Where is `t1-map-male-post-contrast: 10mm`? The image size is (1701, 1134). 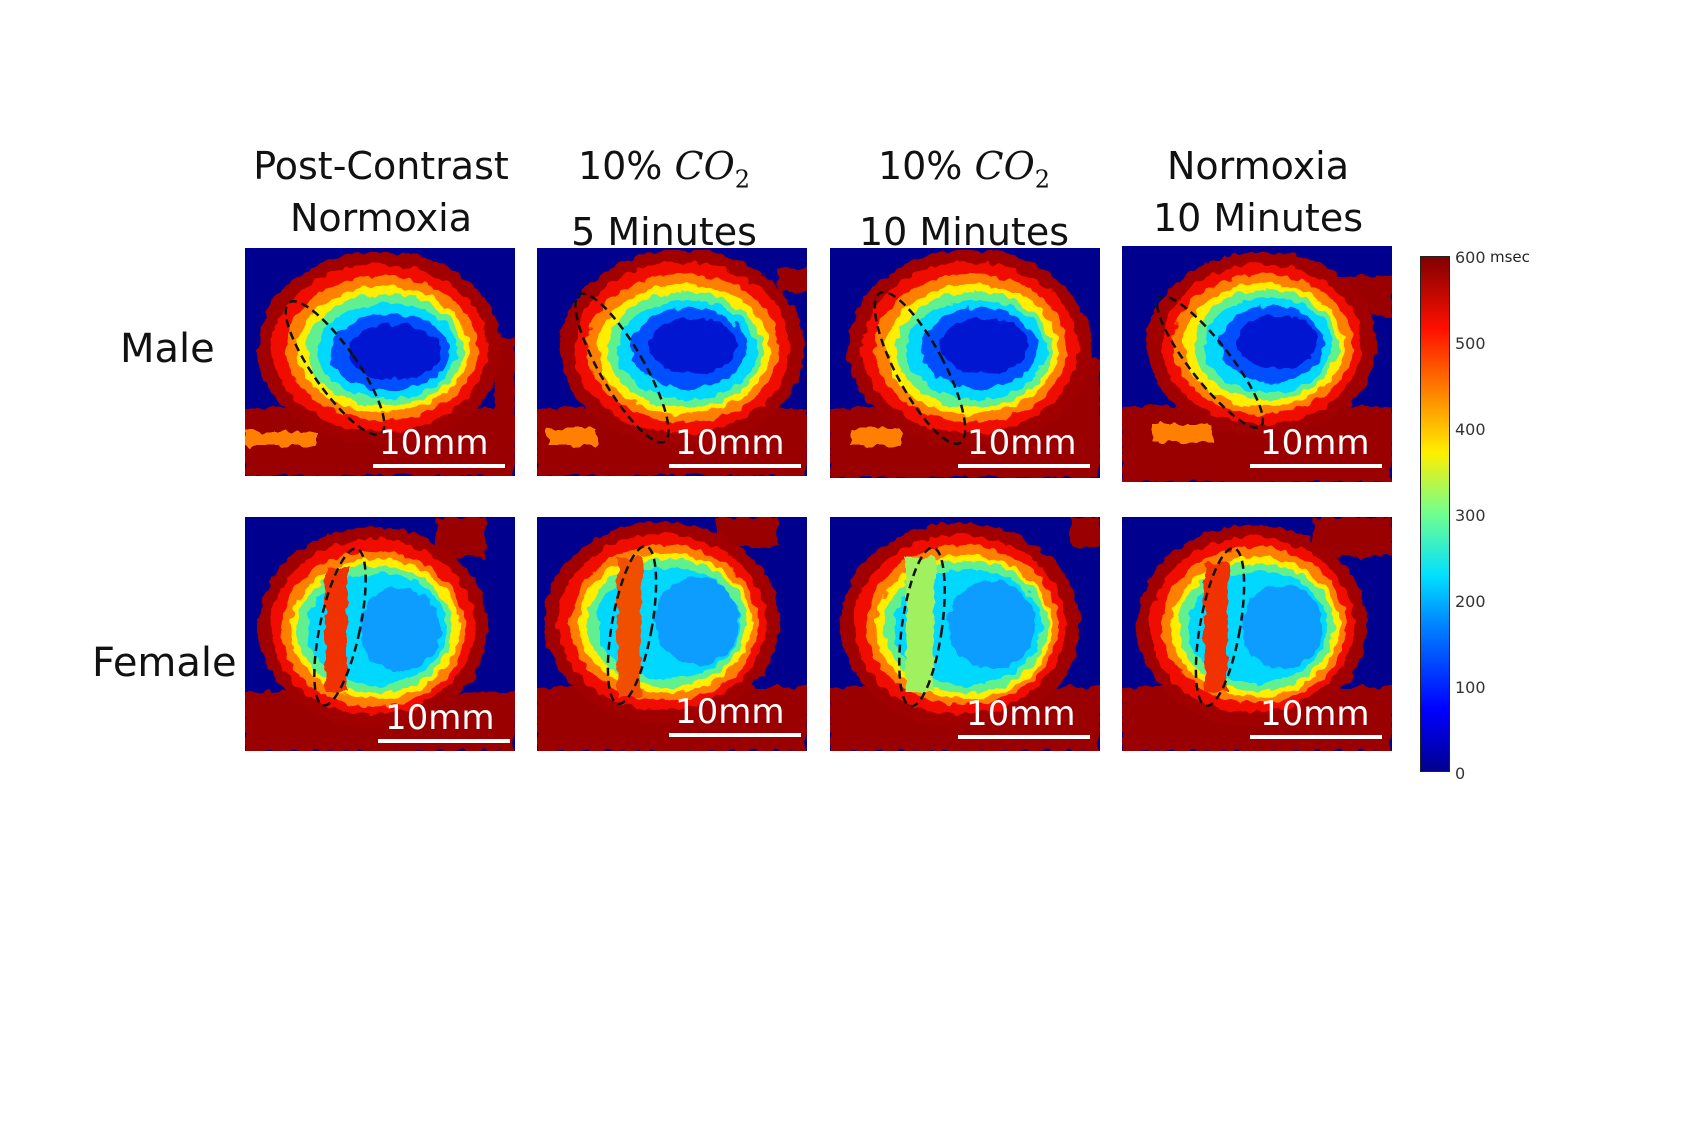
t1-map-male-post-contrast: 10mm is located at coordinates (380, 362).